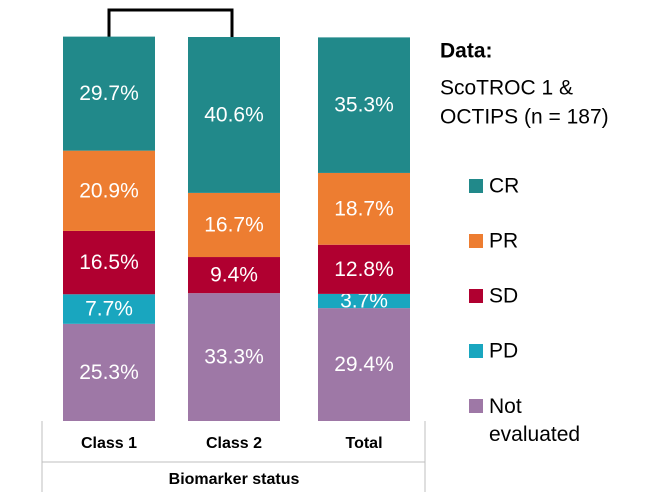  What do you see at coordinates (503, 296) in the screenshot?
I see `legend-label: SD` at bounding box center [503, 296].